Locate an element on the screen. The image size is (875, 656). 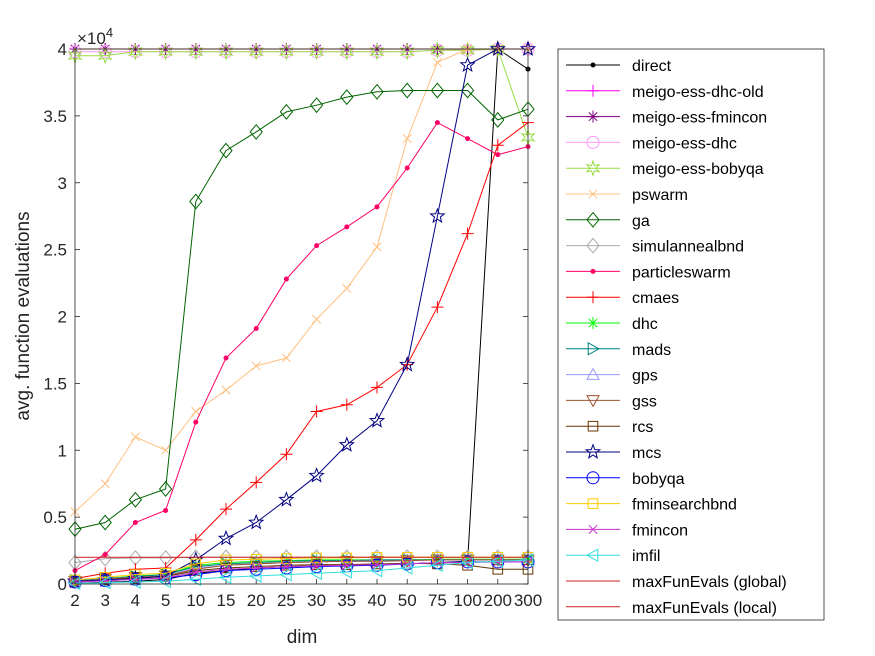
legend-item: pswarm is located at coordinates (627, 195).